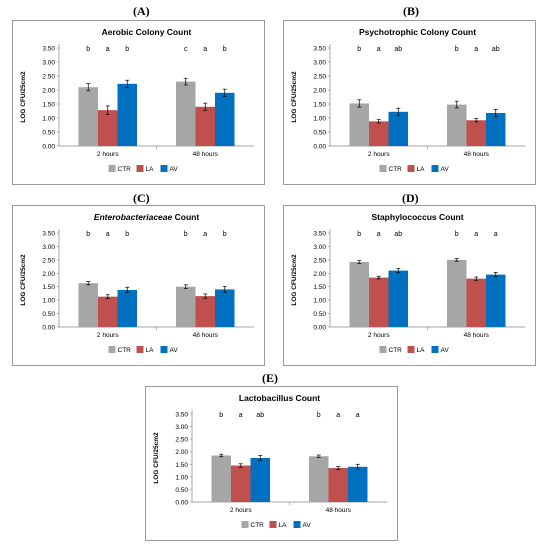  What do you see at coordinates (141, 198) in the screenshot?
I see `panel-letter-c: (C)` at bounding box center [141, 198].